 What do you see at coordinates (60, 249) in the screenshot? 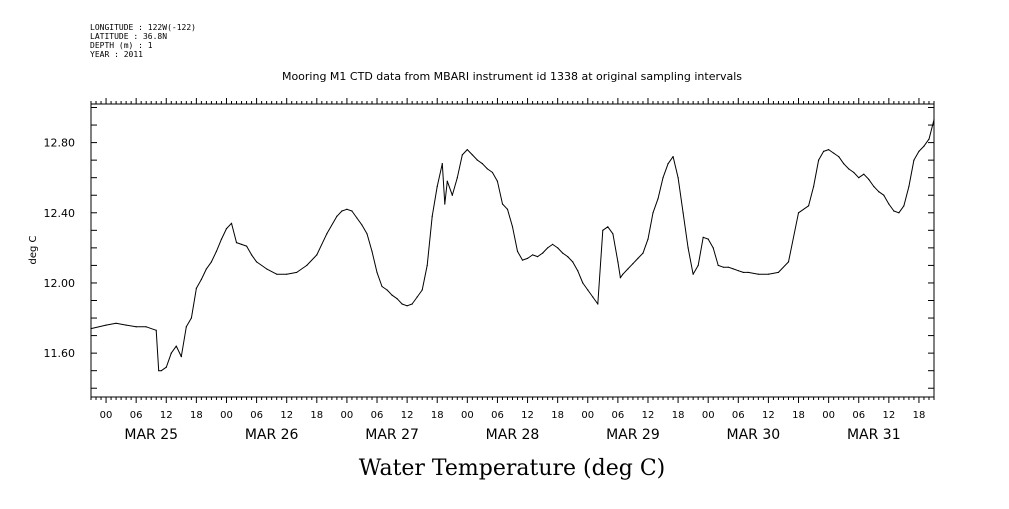
I see `y-axis-labels: 11.60 12.00 12.40 12.80` at bounding box center [60, 249].